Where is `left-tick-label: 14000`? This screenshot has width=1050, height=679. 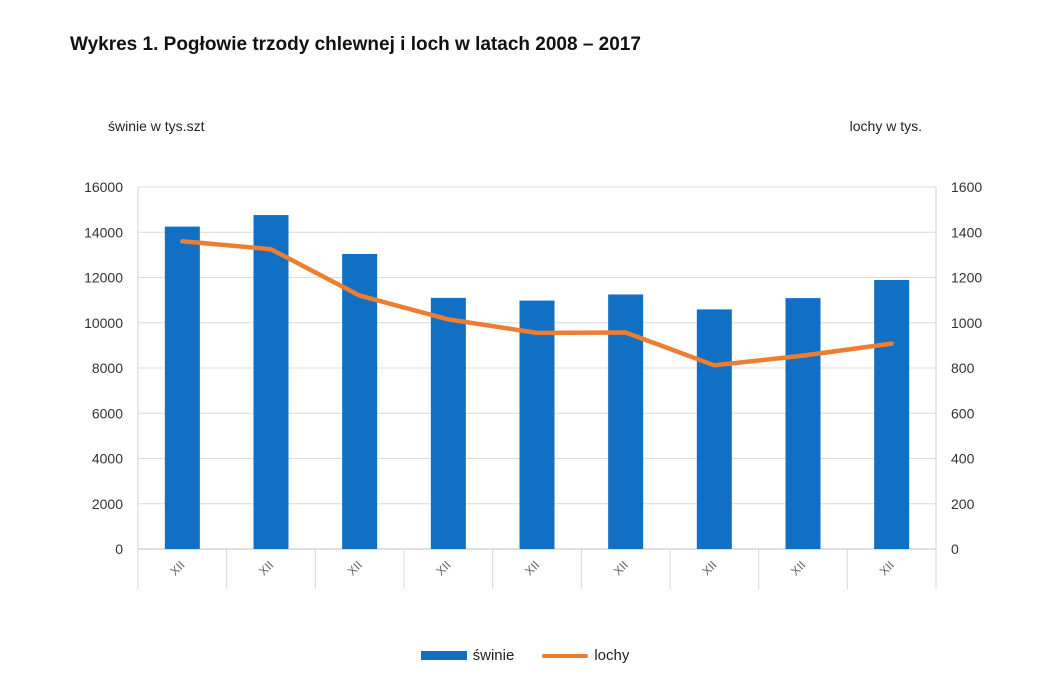 left-tick-label: 14000 is located at coordinates (103, 232).